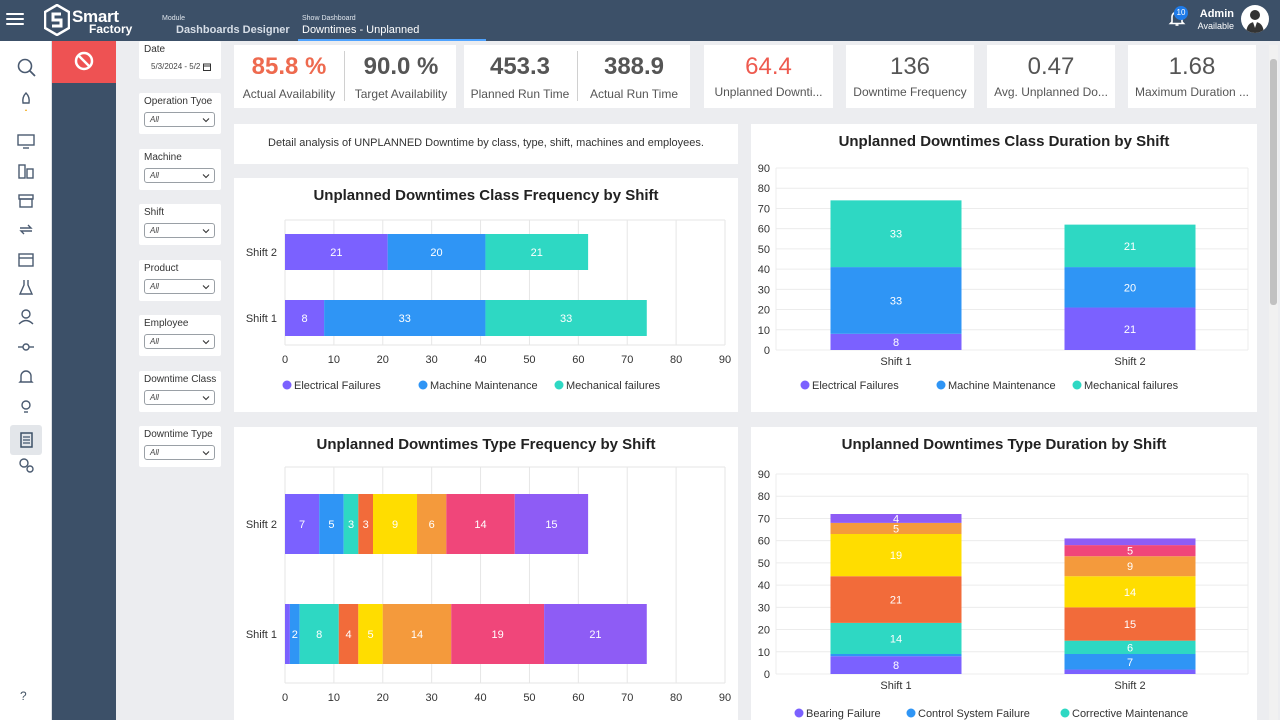  I want to click on rail-item-lightbulb, so click(26, 407).